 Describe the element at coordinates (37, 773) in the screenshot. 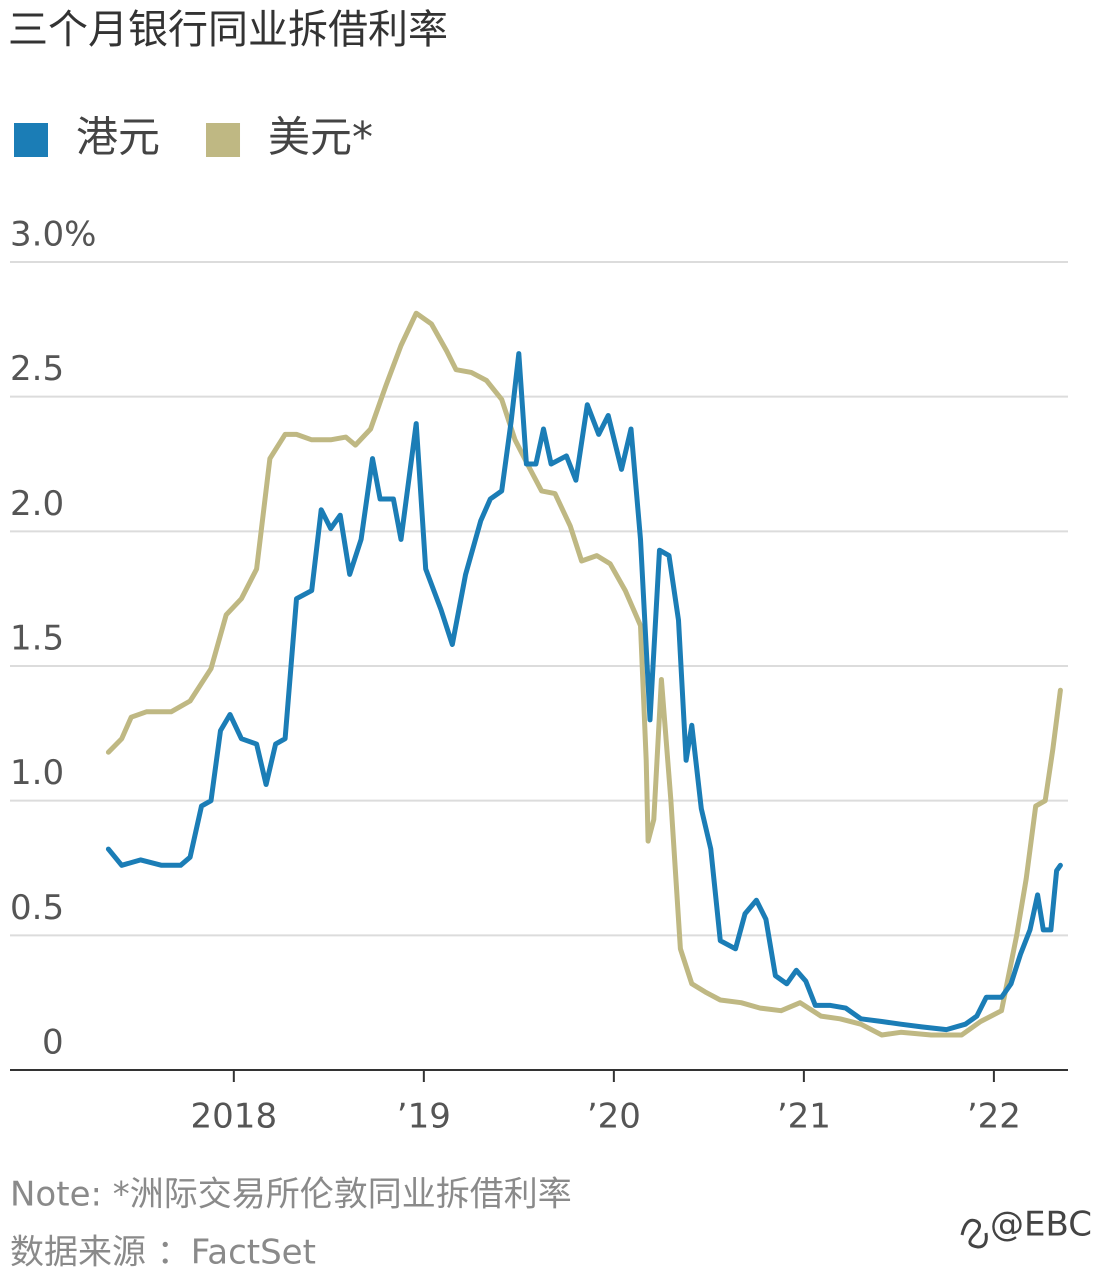

I see `y-tick-label: 1.0` at that location.